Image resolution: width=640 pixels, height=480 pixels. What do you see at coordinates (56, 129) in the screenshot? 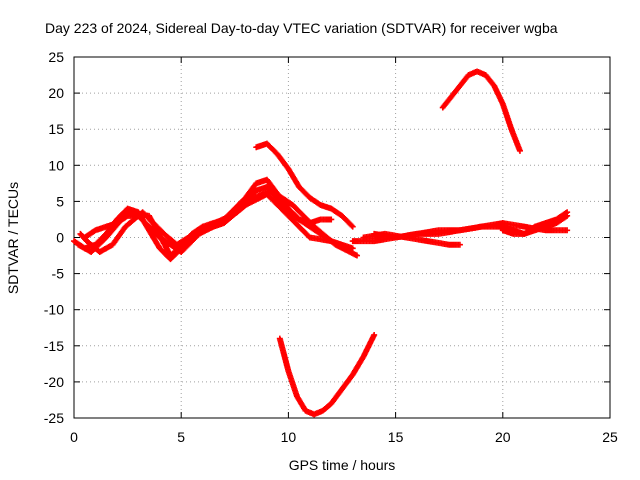
I see `y-tick-label: 15` at bounding box center [56, 129].